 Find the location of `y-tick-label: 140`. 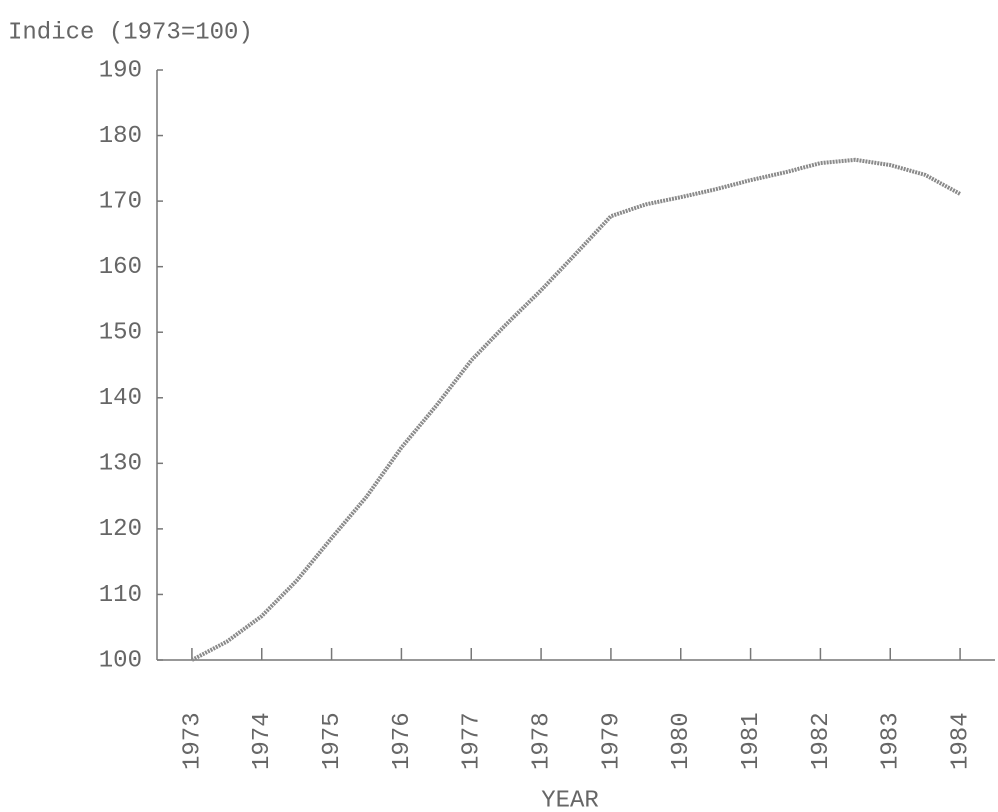

y-tick-label: 140 is located at coordinates (120, 398).